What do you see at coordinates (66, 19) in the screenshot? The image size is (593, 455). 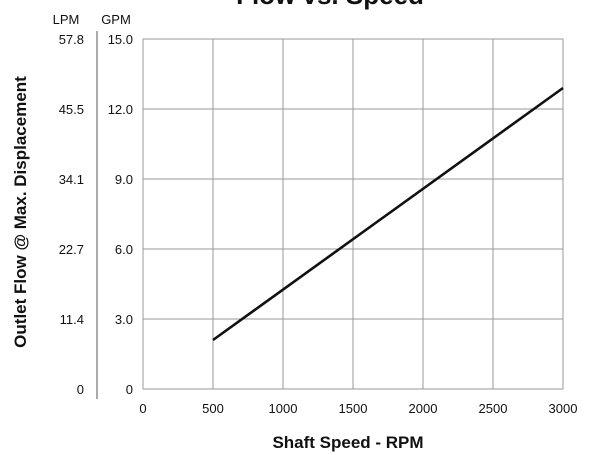 I see `lpm-unit-label: LPM` at bounding box center [66, 19].